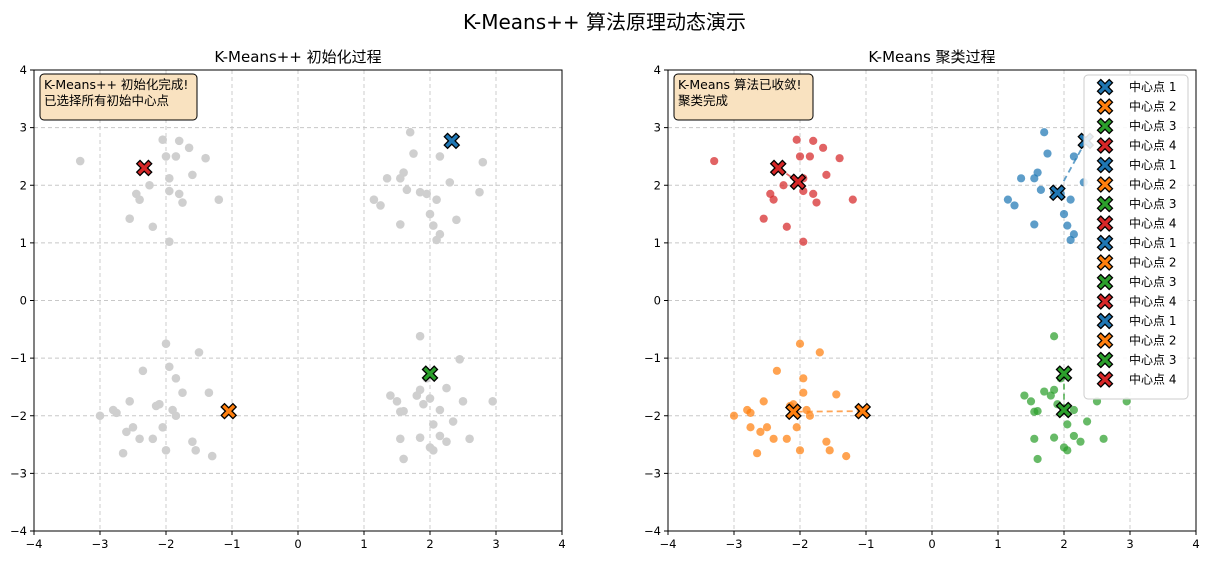 This screenshot has width=1209, height=563. Describe the element at coordinates (1152, 203) in the screenshot. I see `legend-label-7: 中心点 3` at that location.